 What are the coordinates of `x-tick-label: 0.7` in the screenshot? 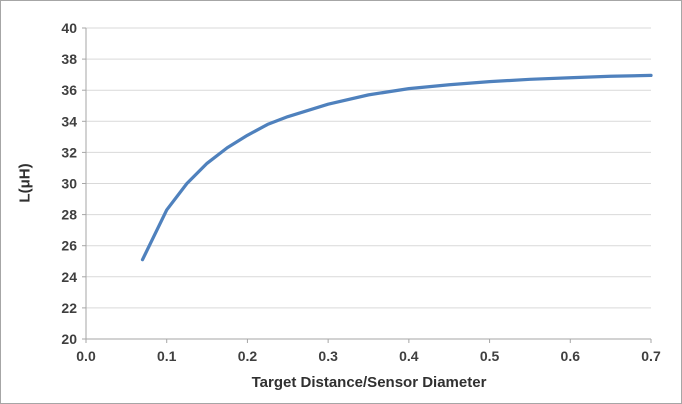 It's located at (651, 356).